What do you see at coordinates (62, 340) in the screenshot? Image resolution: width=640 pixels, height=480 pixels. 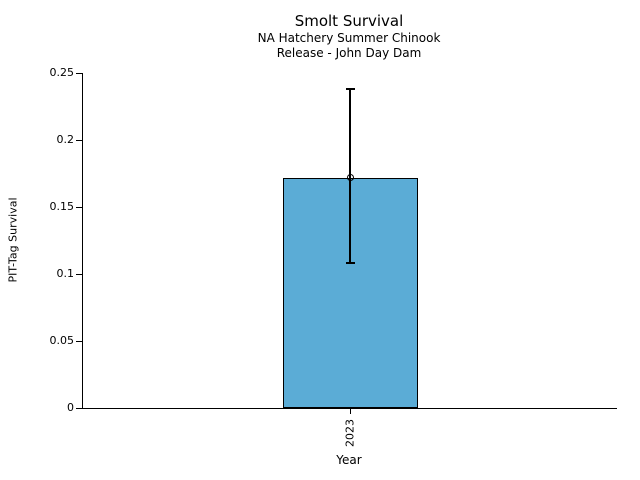 I see `y-tick-label: 0.05` at bounding box center [62, 340].